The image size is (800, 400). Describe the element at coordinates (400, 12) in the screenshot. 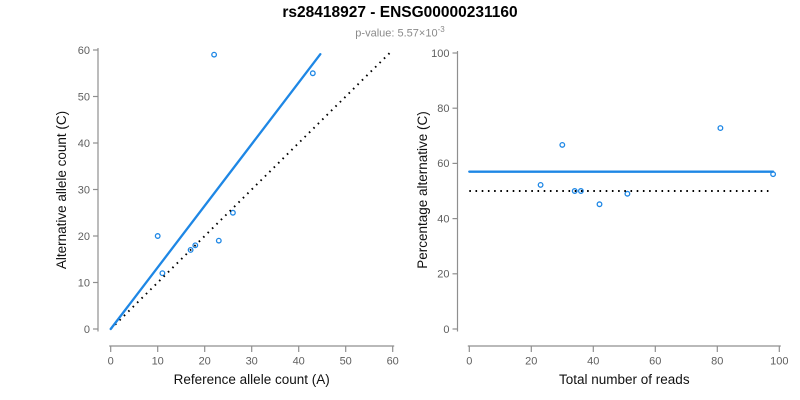

I see `plot-title: rs28418927 - ENSG00000231160` at that location.